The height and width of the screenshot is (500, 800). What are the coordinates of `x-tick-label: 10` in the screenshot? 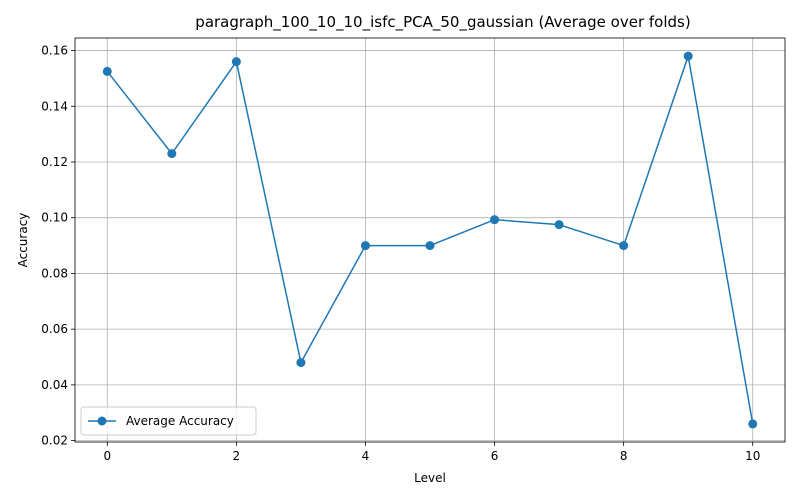 It's located at (752, 456).